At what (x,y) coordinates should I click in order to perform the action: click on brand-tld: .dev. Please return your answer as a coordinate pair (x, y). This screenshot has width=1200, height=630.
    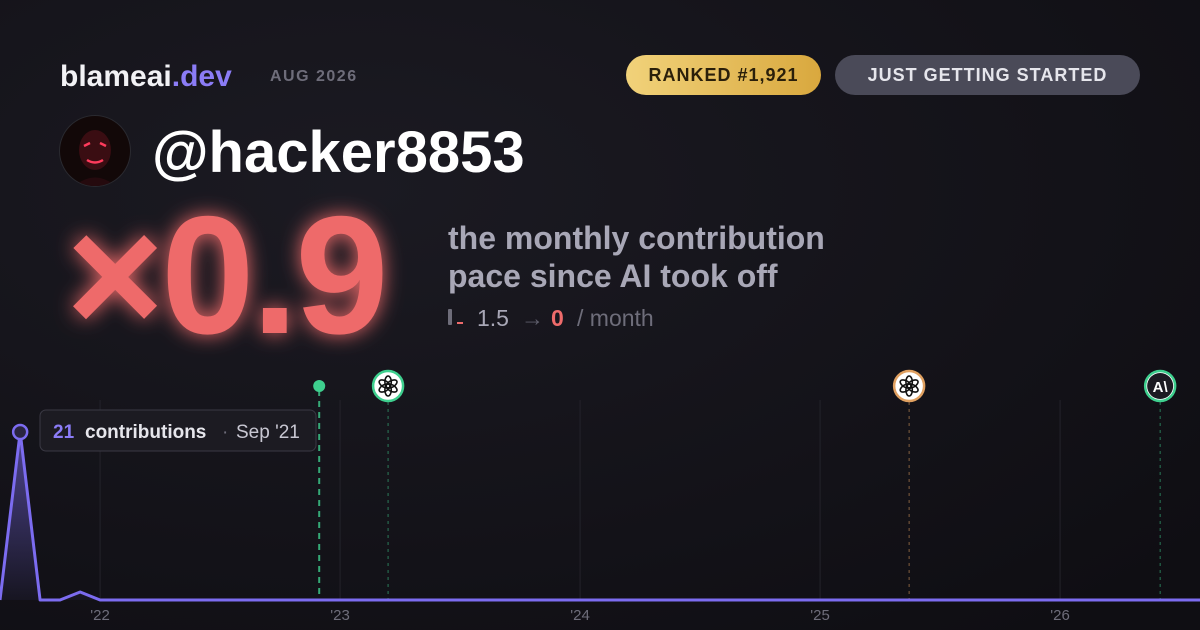
    Looking at the image, I should click on (202, 76).